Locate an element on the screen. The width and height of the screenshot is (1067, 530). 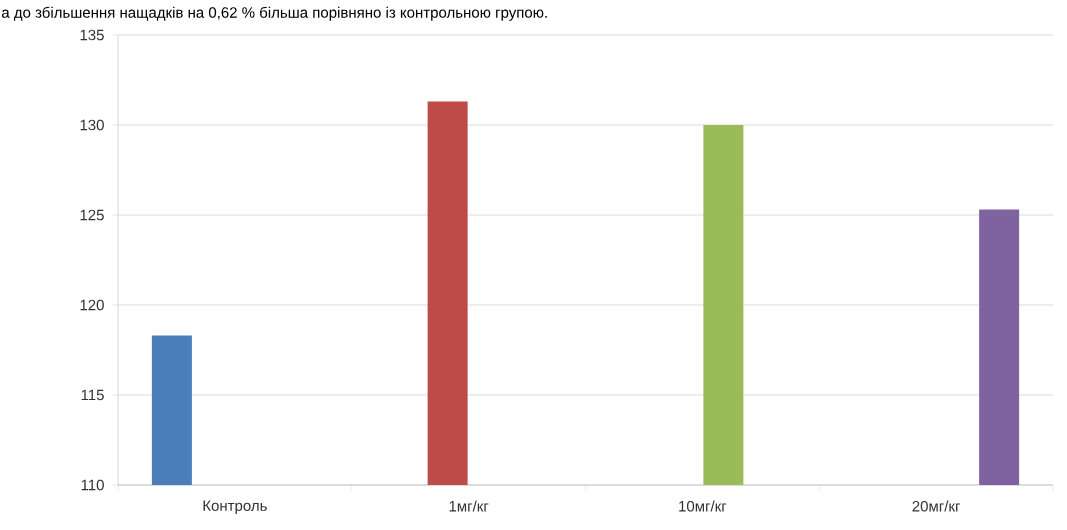
y-tick-label: 120 is located at coordinates (92, 305).